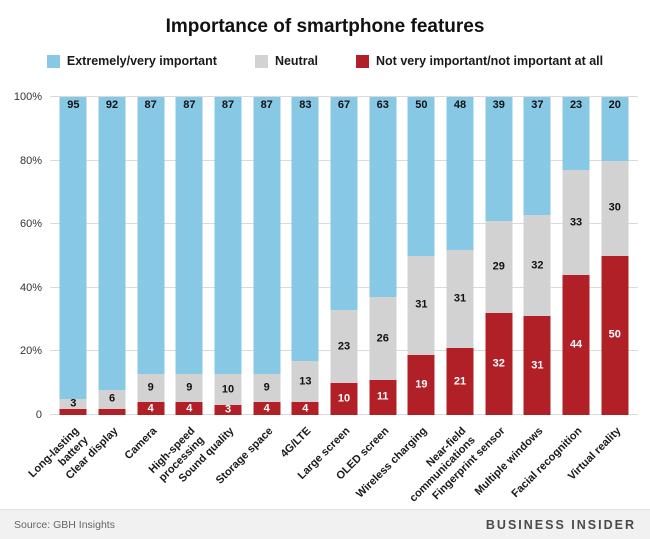 This screenshot has width=650, height=539. I want to click on bar-segment: 83, so click(305, 229).